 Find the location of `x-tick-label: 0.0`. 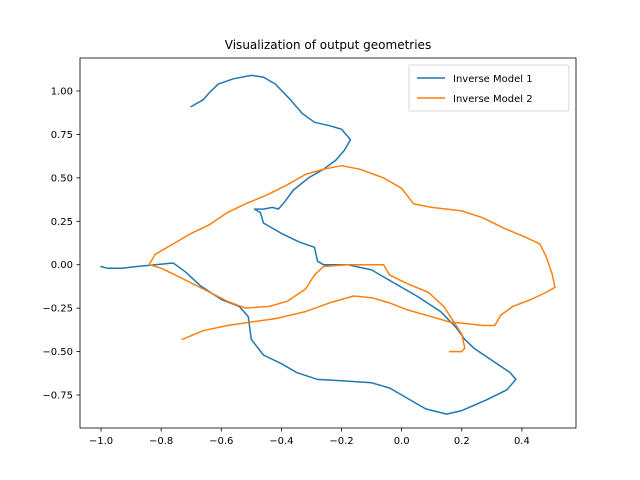

x-tick-label: 0.0 is located at coordinates (402, 441).